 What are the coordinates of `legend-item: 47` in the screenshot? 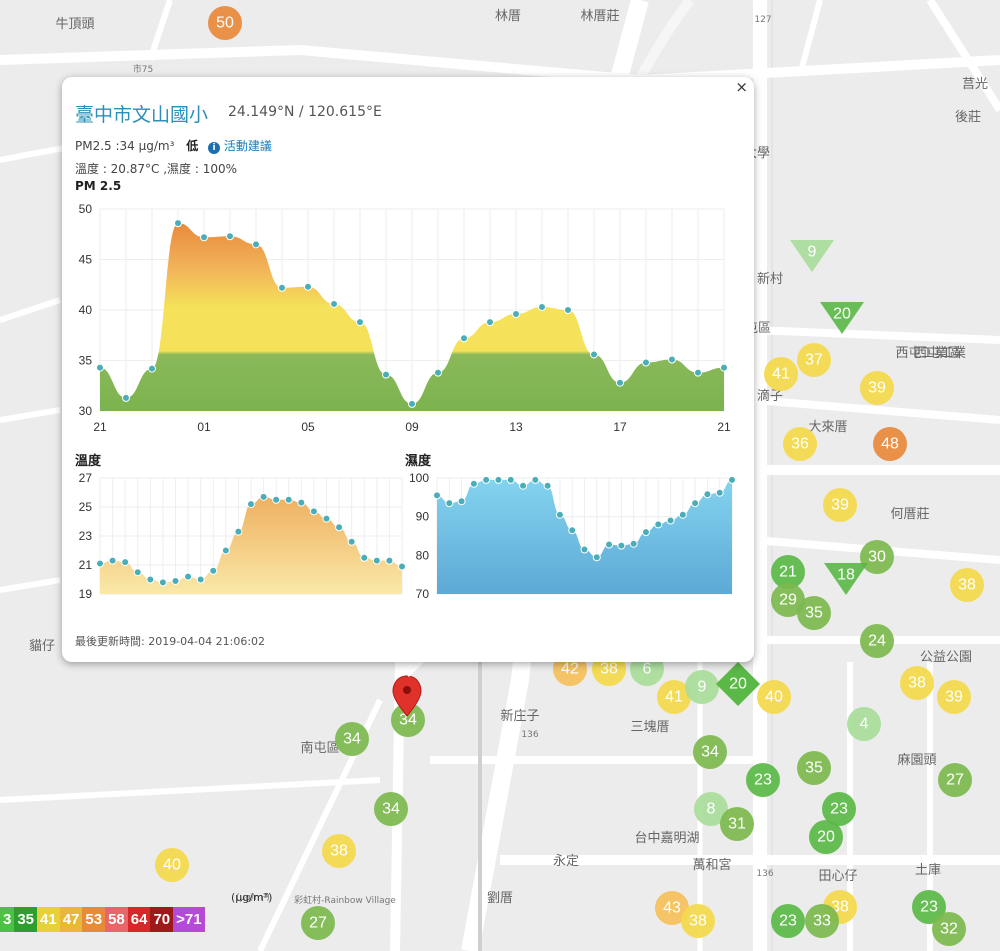 It's located at (71, 919).